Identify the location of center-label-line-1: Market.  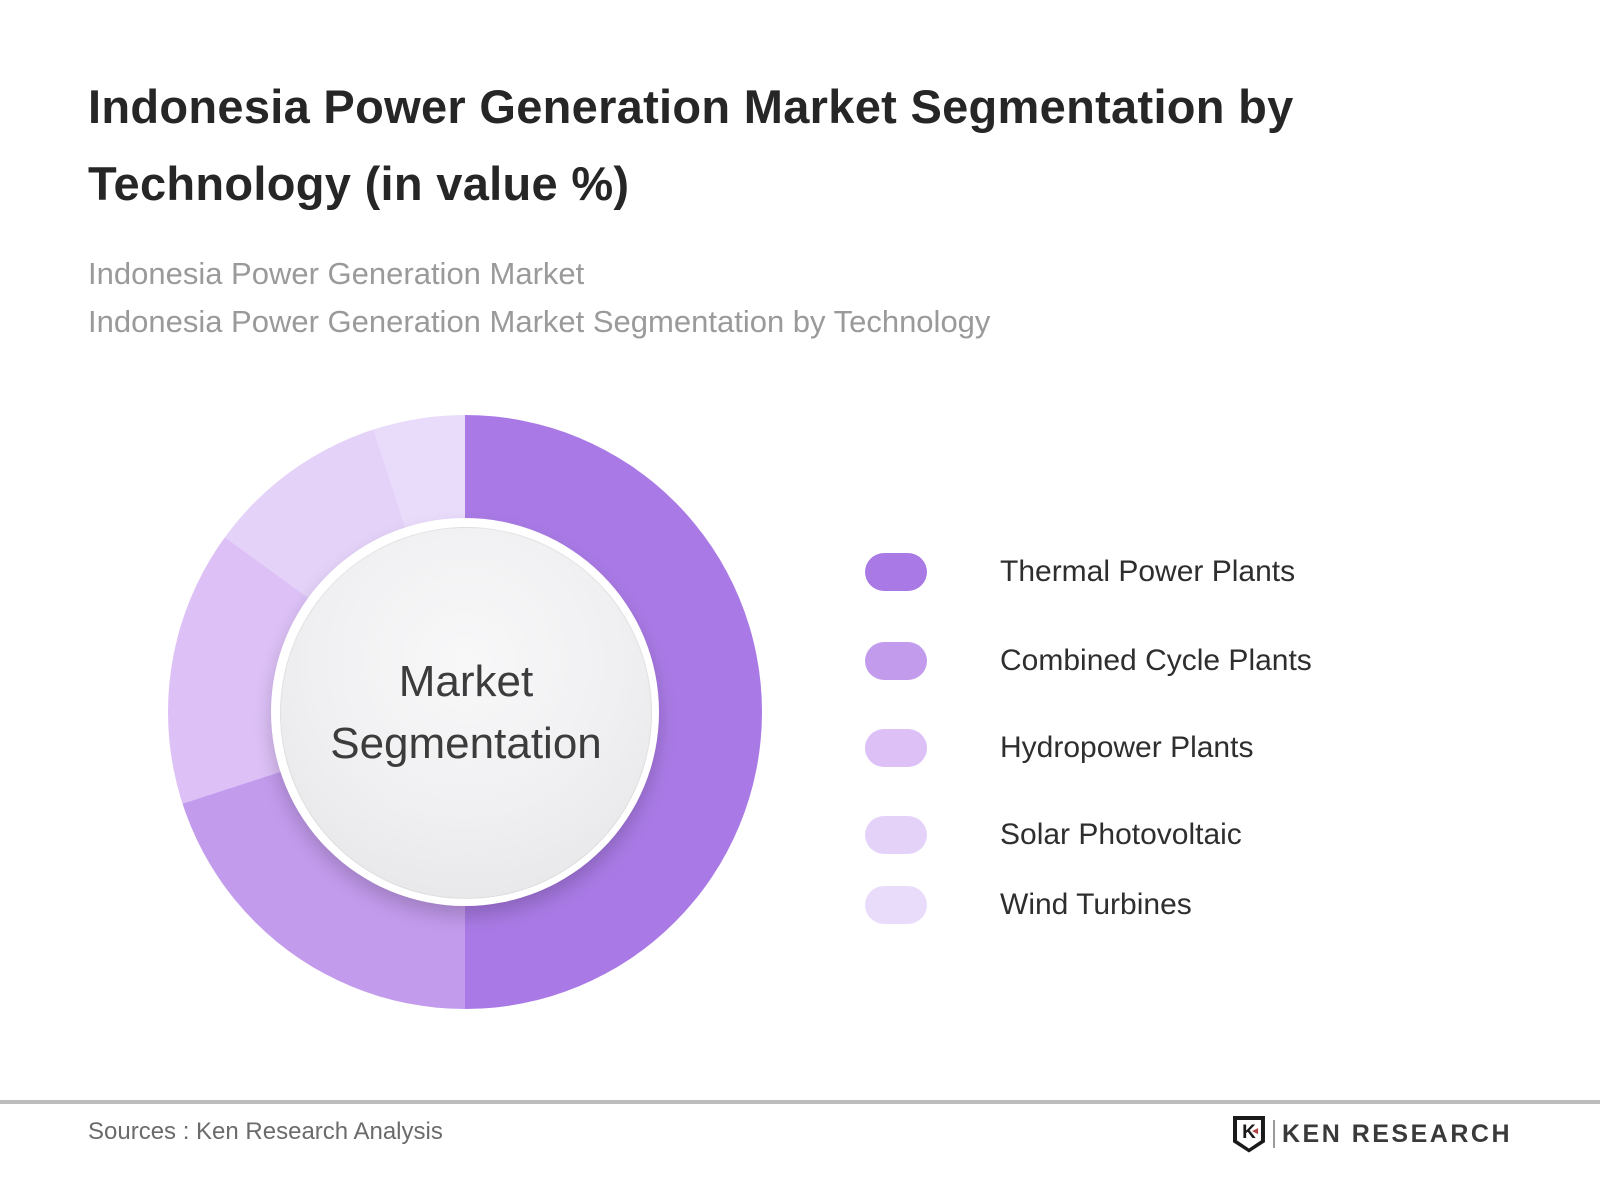
(466, 681).